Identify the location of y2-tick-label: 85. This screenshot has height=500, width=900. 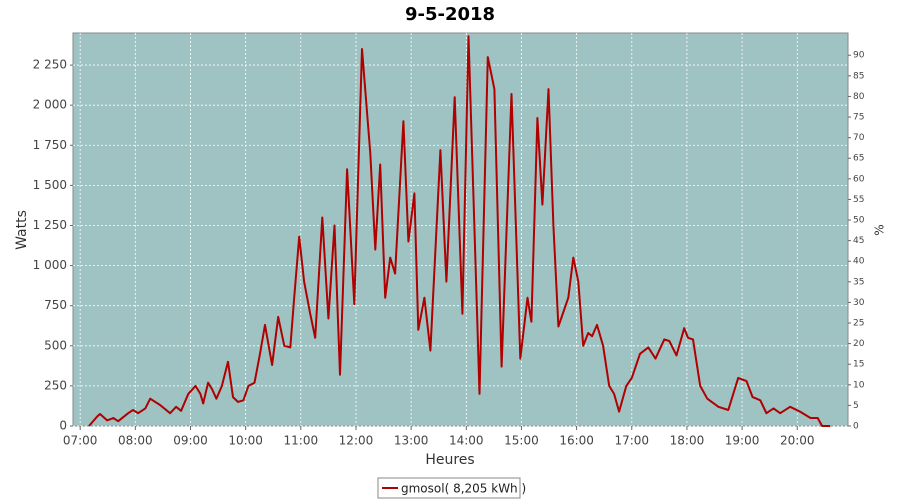
(858, 76).